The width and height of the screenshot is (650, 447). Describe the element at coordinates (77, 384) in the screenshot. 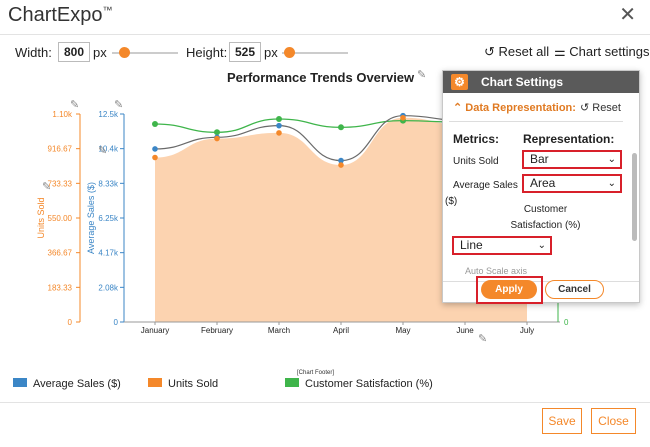

I see `legend-label: Average Sales ($)` at that location.